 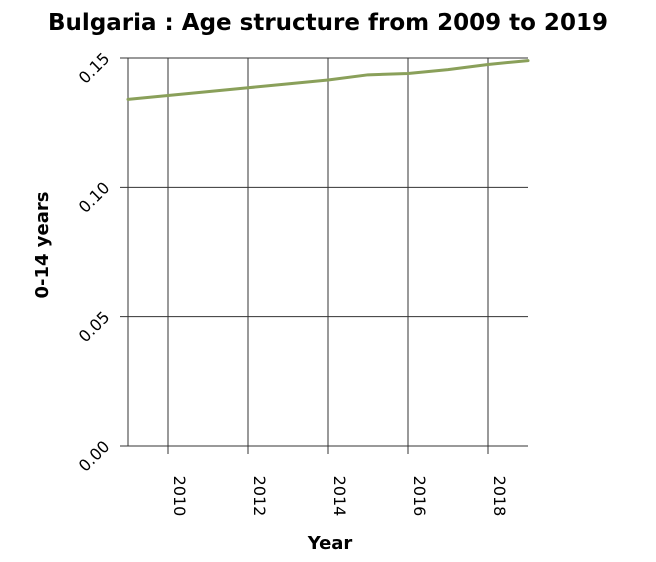 What do you see at coordinates (499, 496) in the screenshot?
I see `x-tick-label: 2018` at bounding box center [499, 496].